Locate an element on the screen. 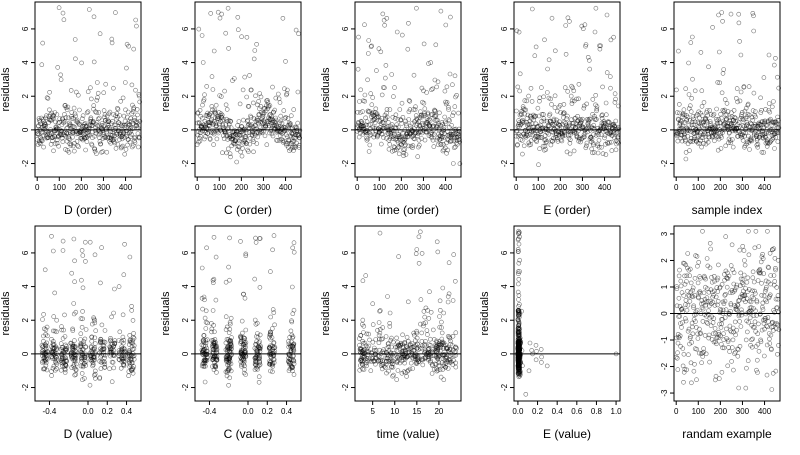 This screenshot has height=455, width=800. y-tick-label: 3 is located at coordinates (664, 233).